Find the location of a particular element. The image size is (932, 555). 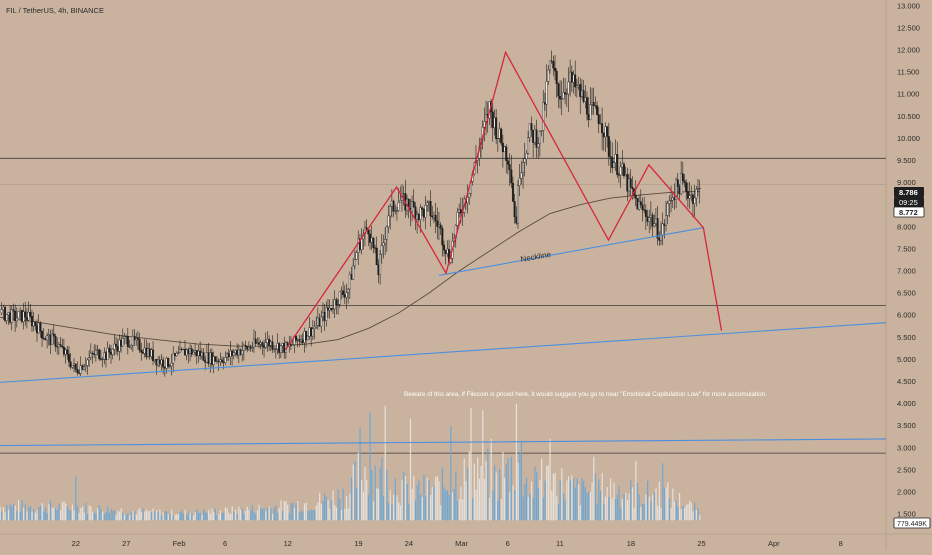

svg-text: 8.772 is located at coordinates (908, 212).